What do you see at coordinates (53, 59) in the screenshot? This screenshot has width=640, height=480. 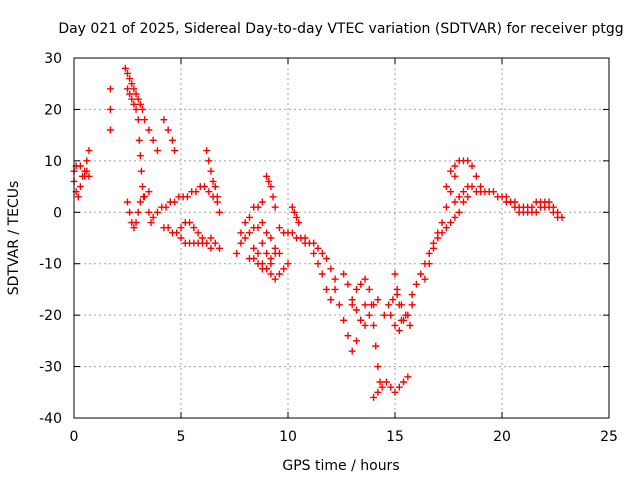 I see `y-tick-label: 30` at bounding box center [53, 59].